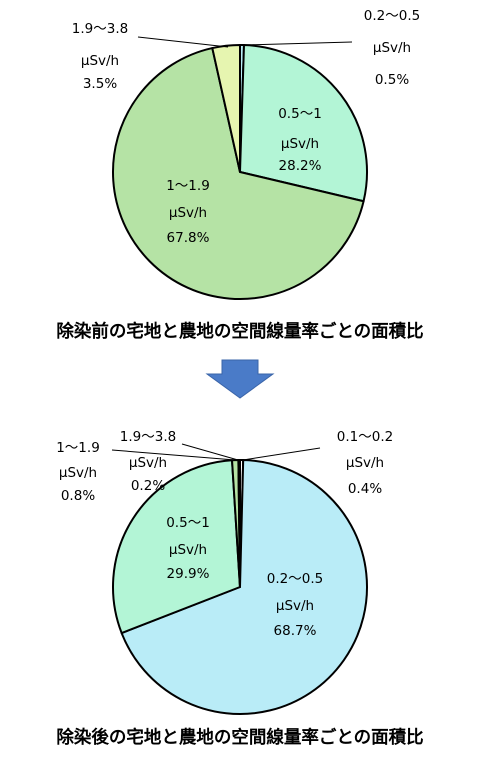 The width and height of the screenshot is (481, 762). I want to click on slice-label-before-3-value: 3.5%, so click(100, 84).